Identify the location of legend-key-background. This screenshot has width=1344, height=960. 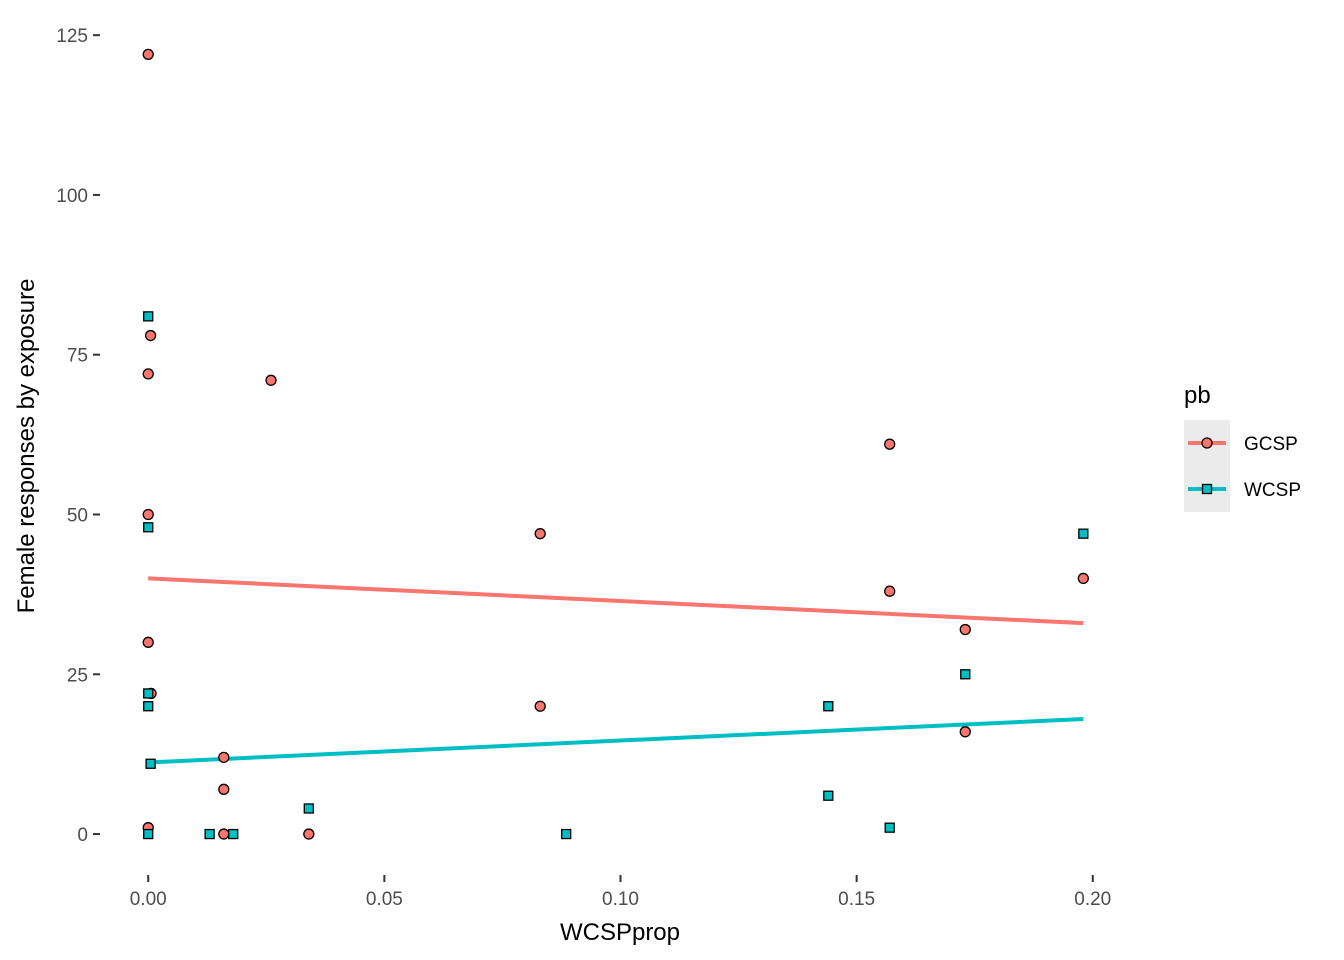
(1207, 466).